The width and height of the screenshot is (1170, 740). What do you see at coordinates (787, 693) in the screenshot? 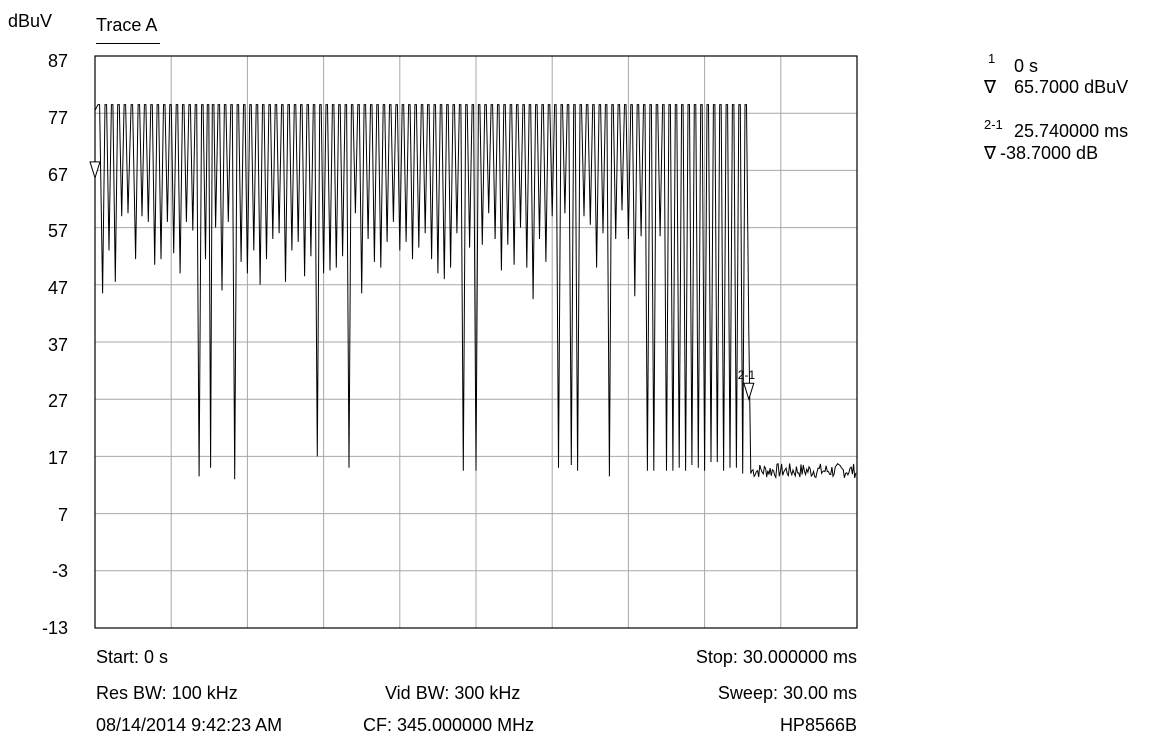
I see `sweep-label: Sweep: 30.00 ms` at bounding box center [787, 693].